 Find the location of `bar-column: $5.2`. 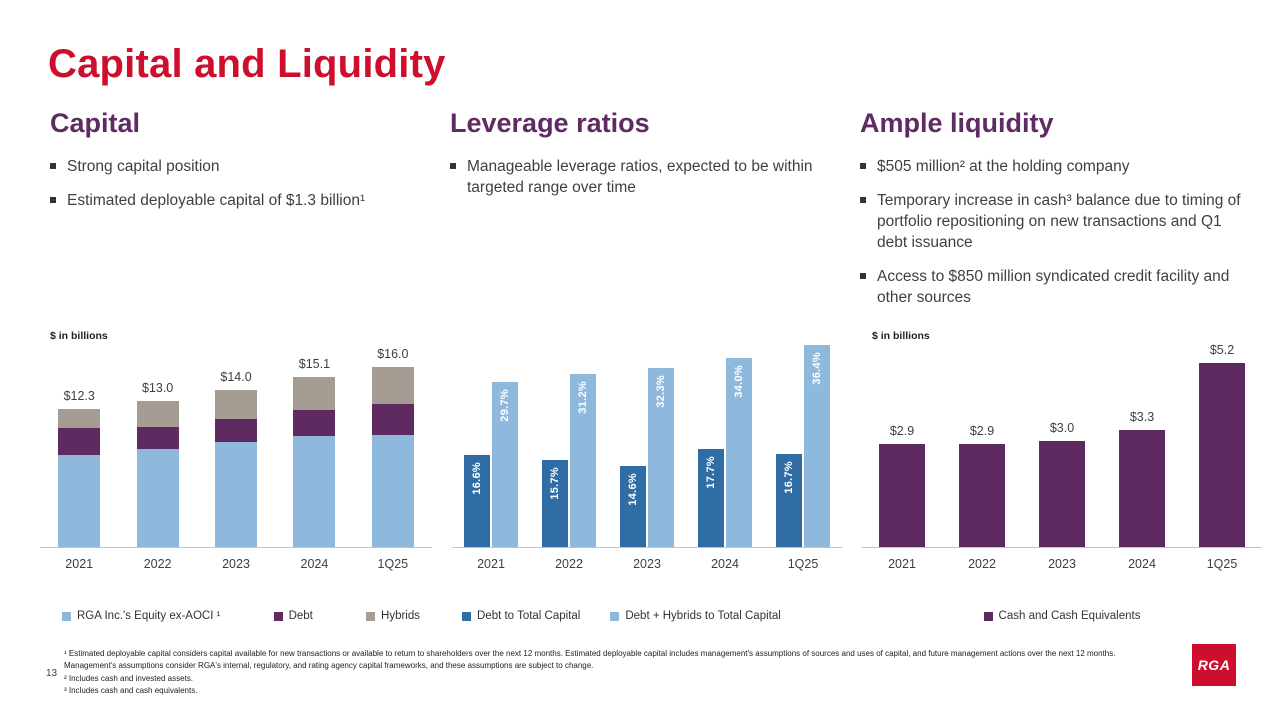

bar-column: $5.2 is located at coordinates (1222, 437).